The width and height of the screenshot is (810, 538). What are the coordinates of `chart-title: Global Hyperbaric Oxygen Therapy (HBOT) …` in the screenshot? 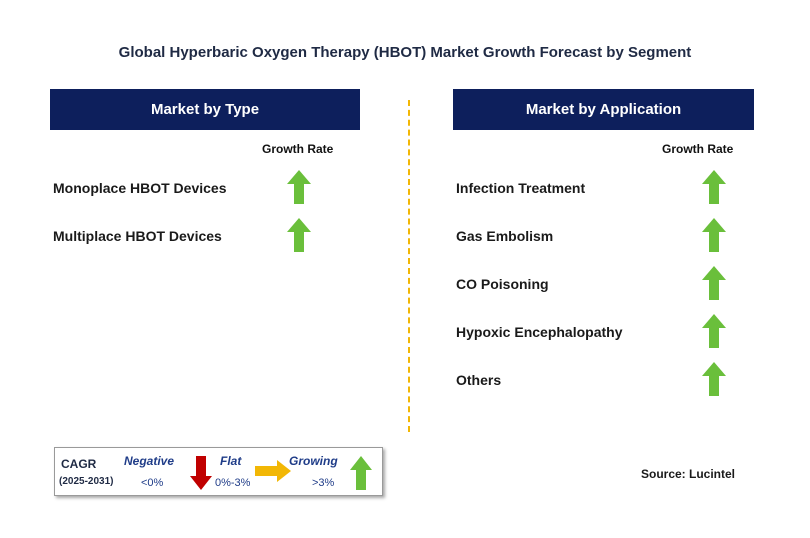 It's located at (405, 52).